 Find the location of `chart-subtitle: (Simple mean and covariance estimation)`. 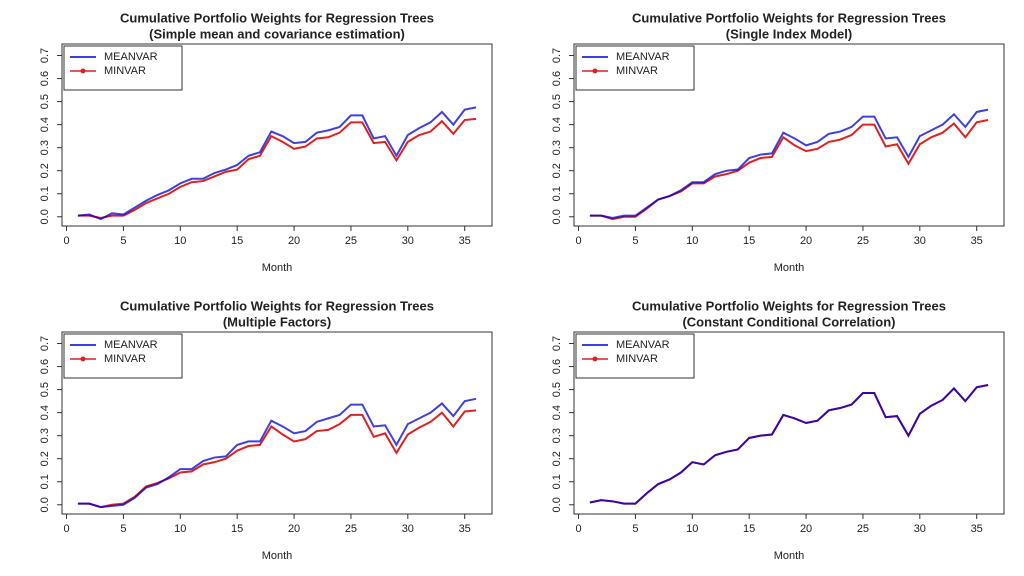

chart-subtitle: (Simple mean and covariance estimation) is located at coordinates (277, 33).